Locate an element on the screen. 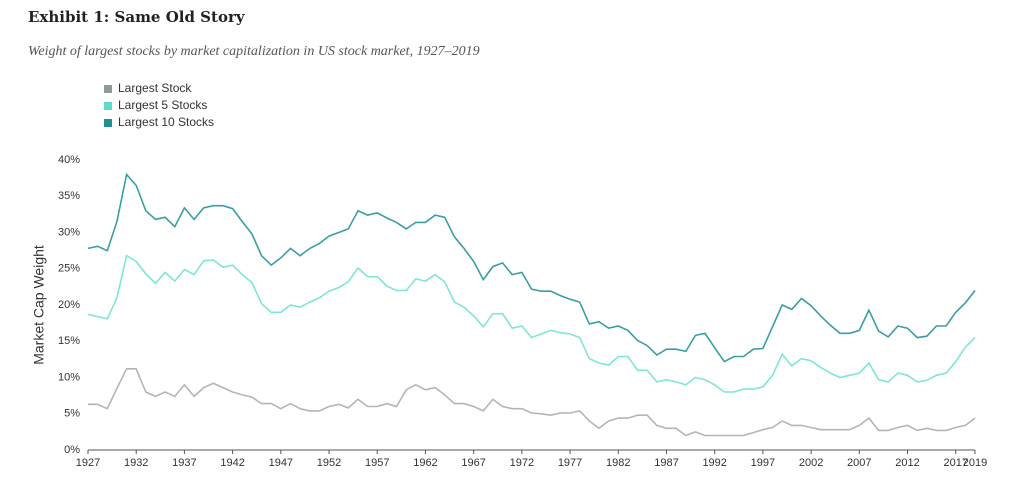  x-tick-label: 1952 is located at coordinates (329, 463).